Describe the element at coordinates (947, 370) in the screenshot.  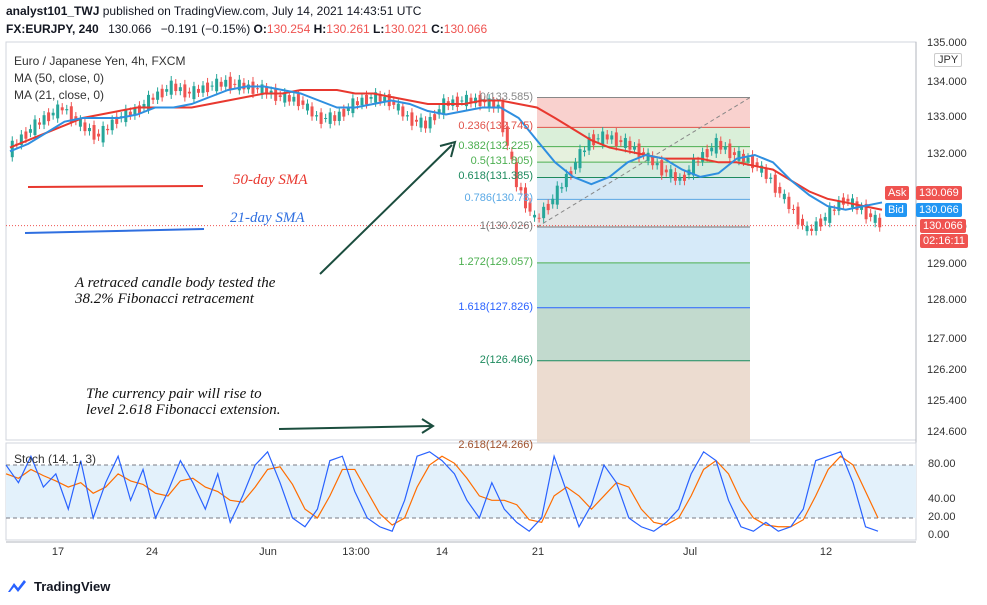
I see `price-tick-label: 126.200` at that location.